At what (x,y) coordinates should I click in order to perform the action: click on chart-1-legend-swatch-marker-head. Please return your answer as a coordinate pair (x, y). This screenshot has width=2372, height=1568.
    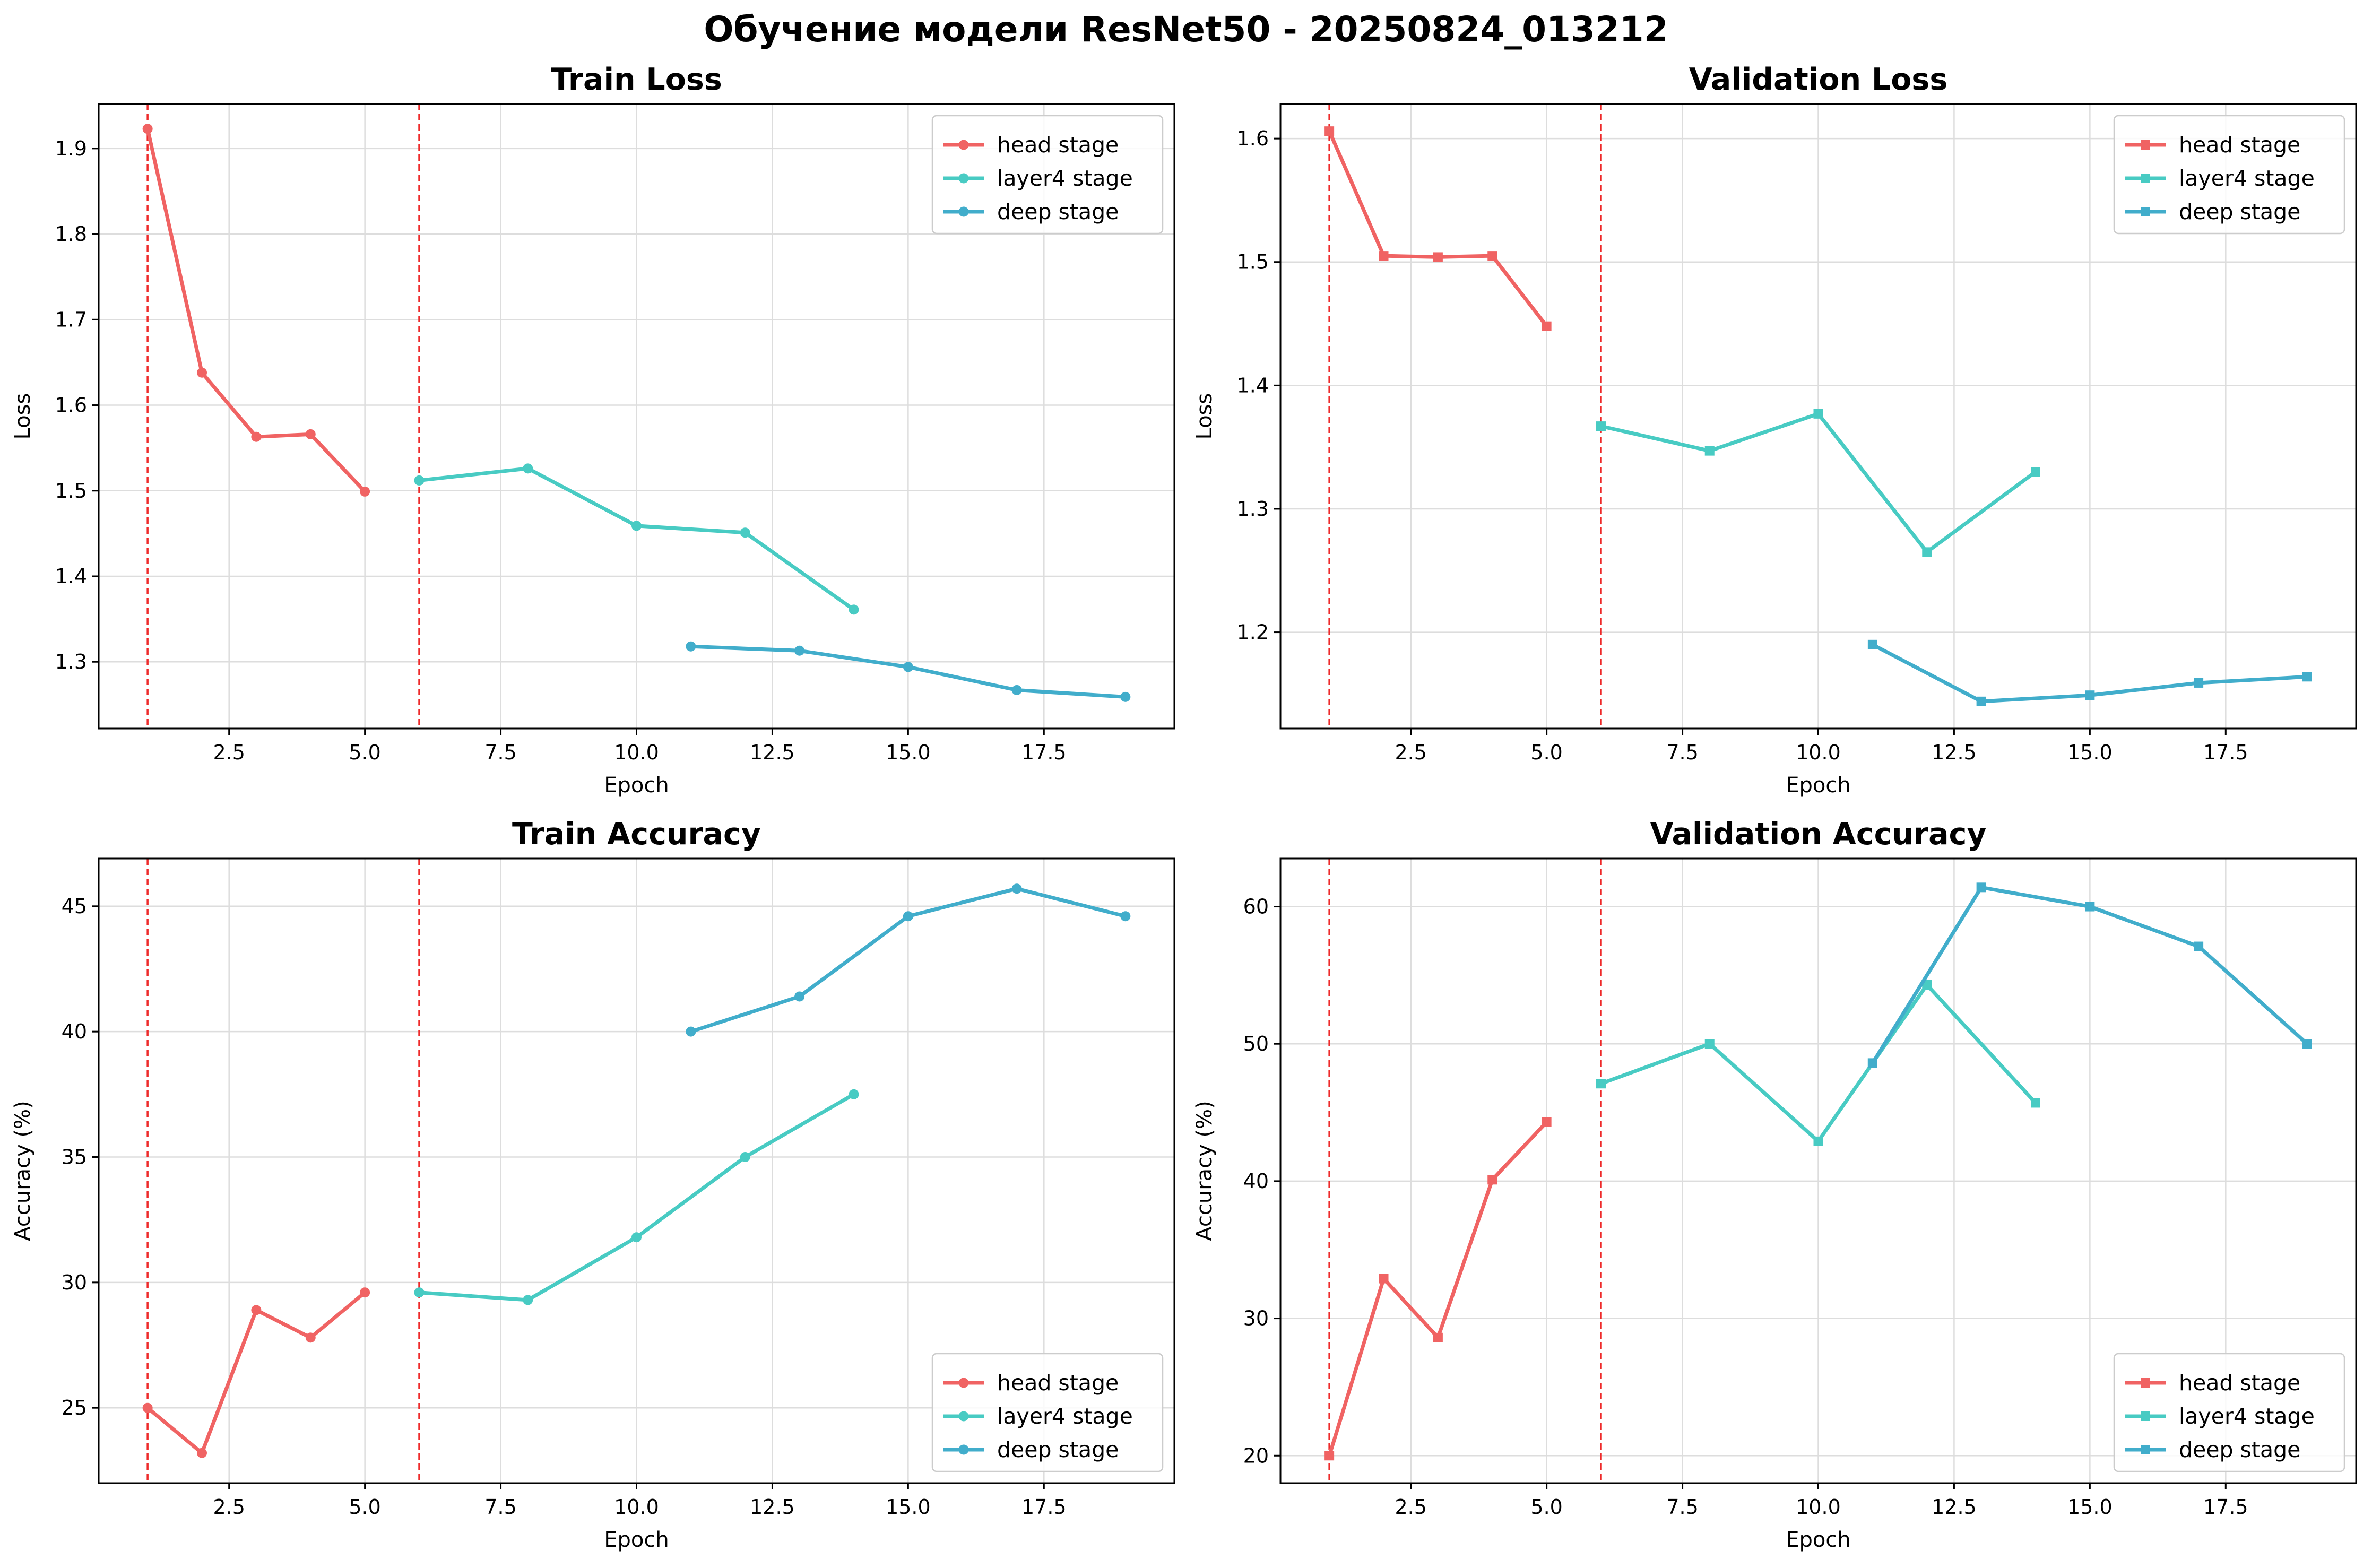
    Looking at the image, I should click on (963, 145).